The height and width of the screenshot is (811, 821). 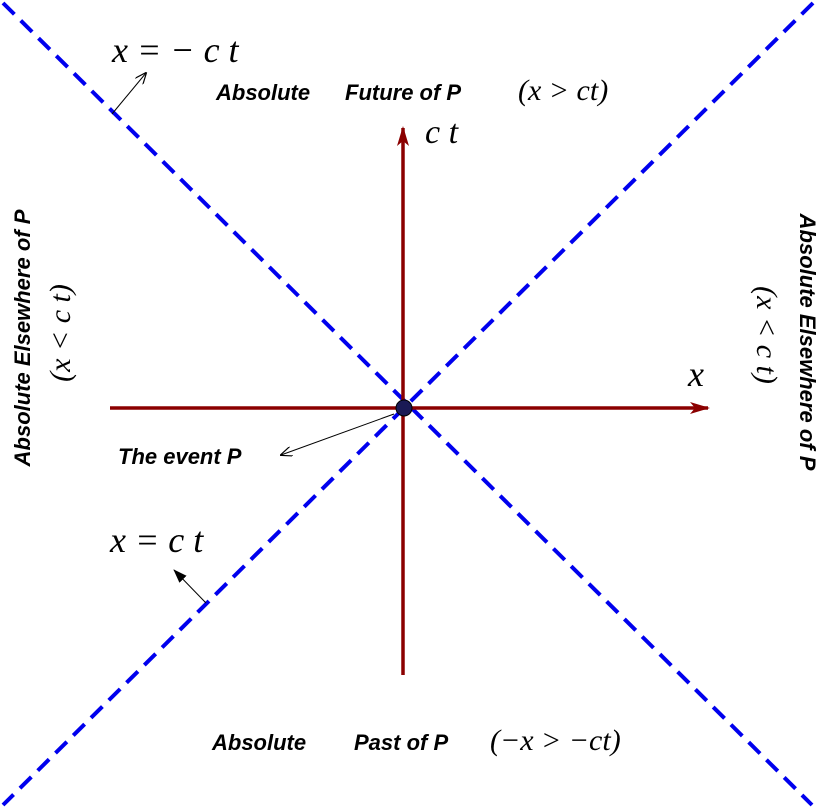 I want to click on past-region-label: Absolute Past of P (−x > −ct), so click(x=416, y=740).